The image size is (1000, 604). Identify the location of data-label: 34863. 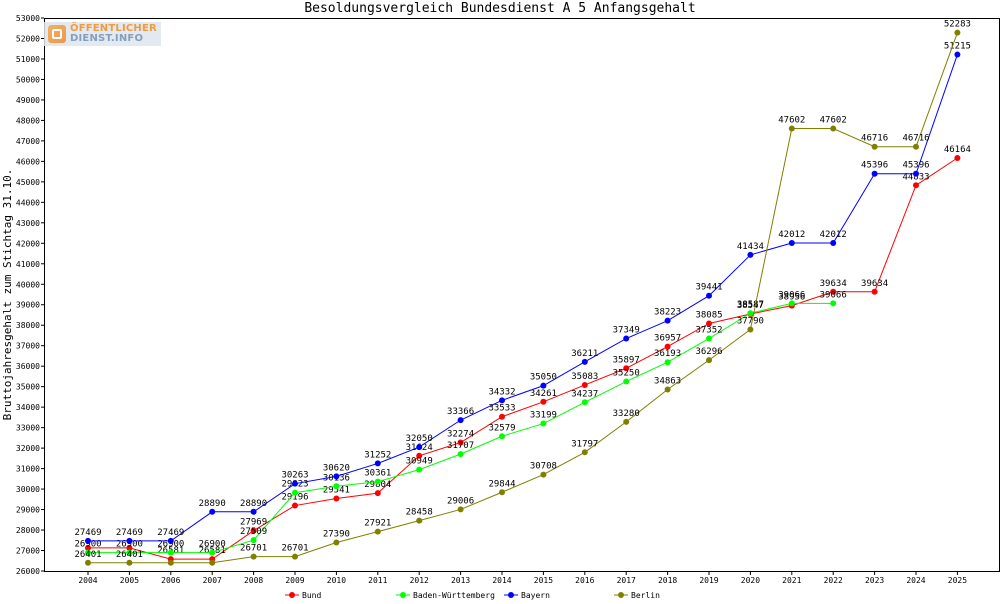
(667, 381).